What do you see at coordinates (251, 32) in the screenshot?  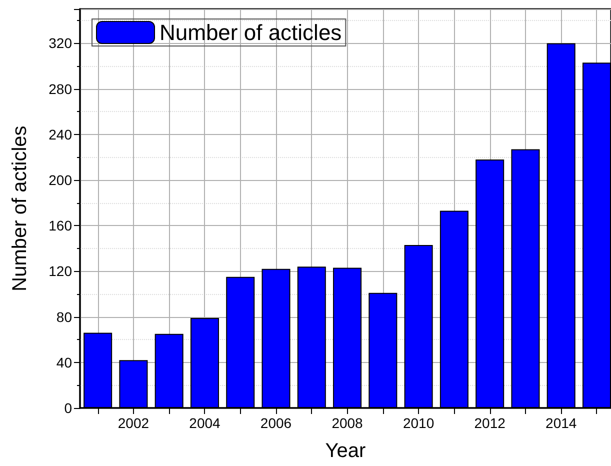 I see `legend-label: Number of acticles` at bounding box center [251, 32].